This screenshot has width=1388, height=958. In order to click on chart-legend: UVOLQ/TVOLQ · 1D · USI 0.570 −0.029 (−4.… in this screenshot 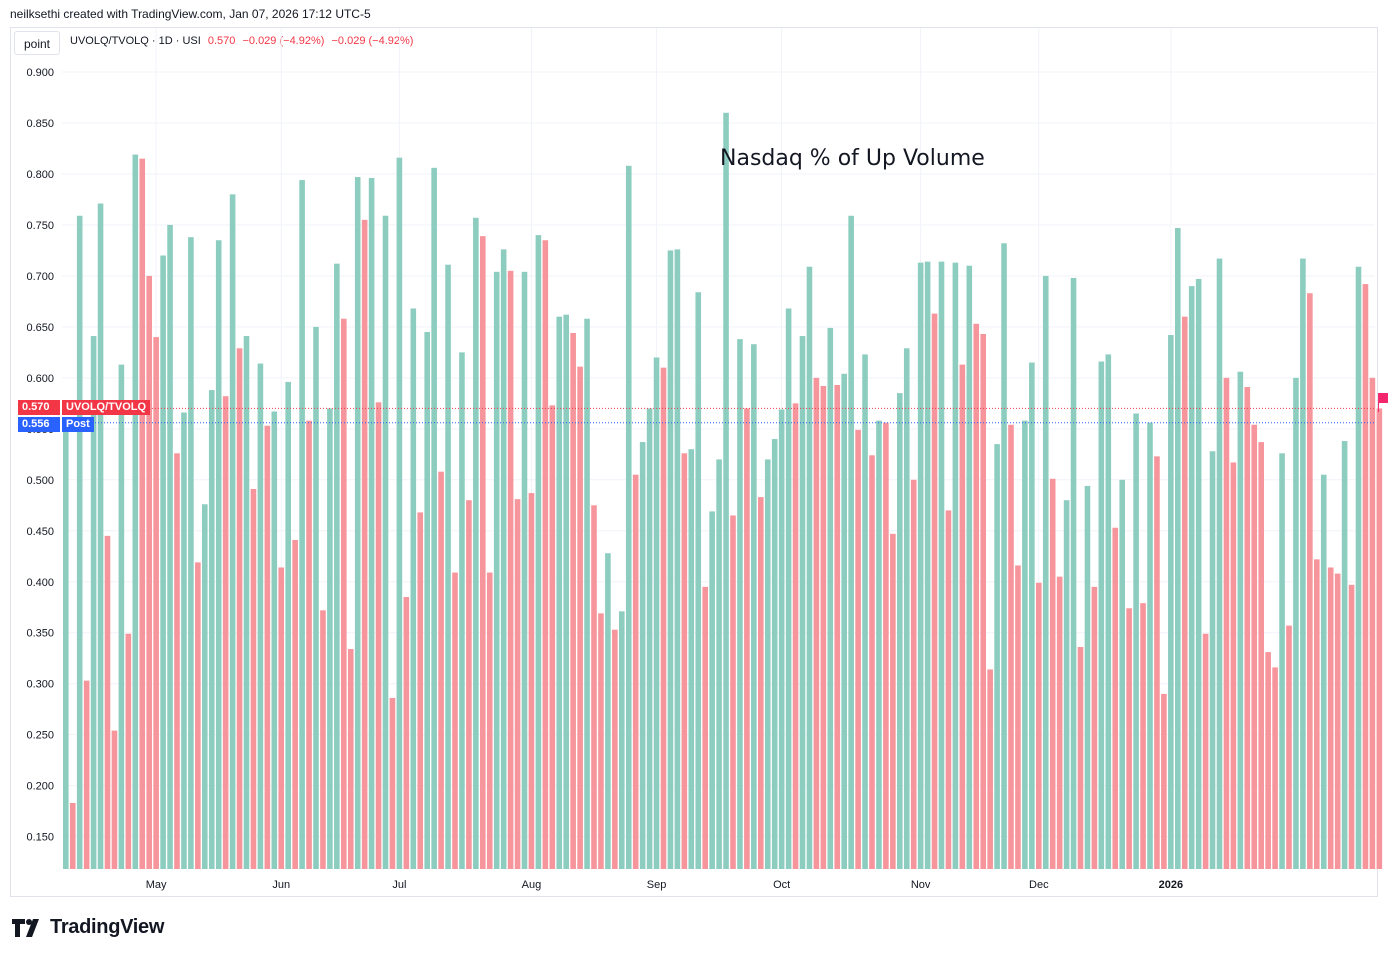, I will do `click(241, 41)`.